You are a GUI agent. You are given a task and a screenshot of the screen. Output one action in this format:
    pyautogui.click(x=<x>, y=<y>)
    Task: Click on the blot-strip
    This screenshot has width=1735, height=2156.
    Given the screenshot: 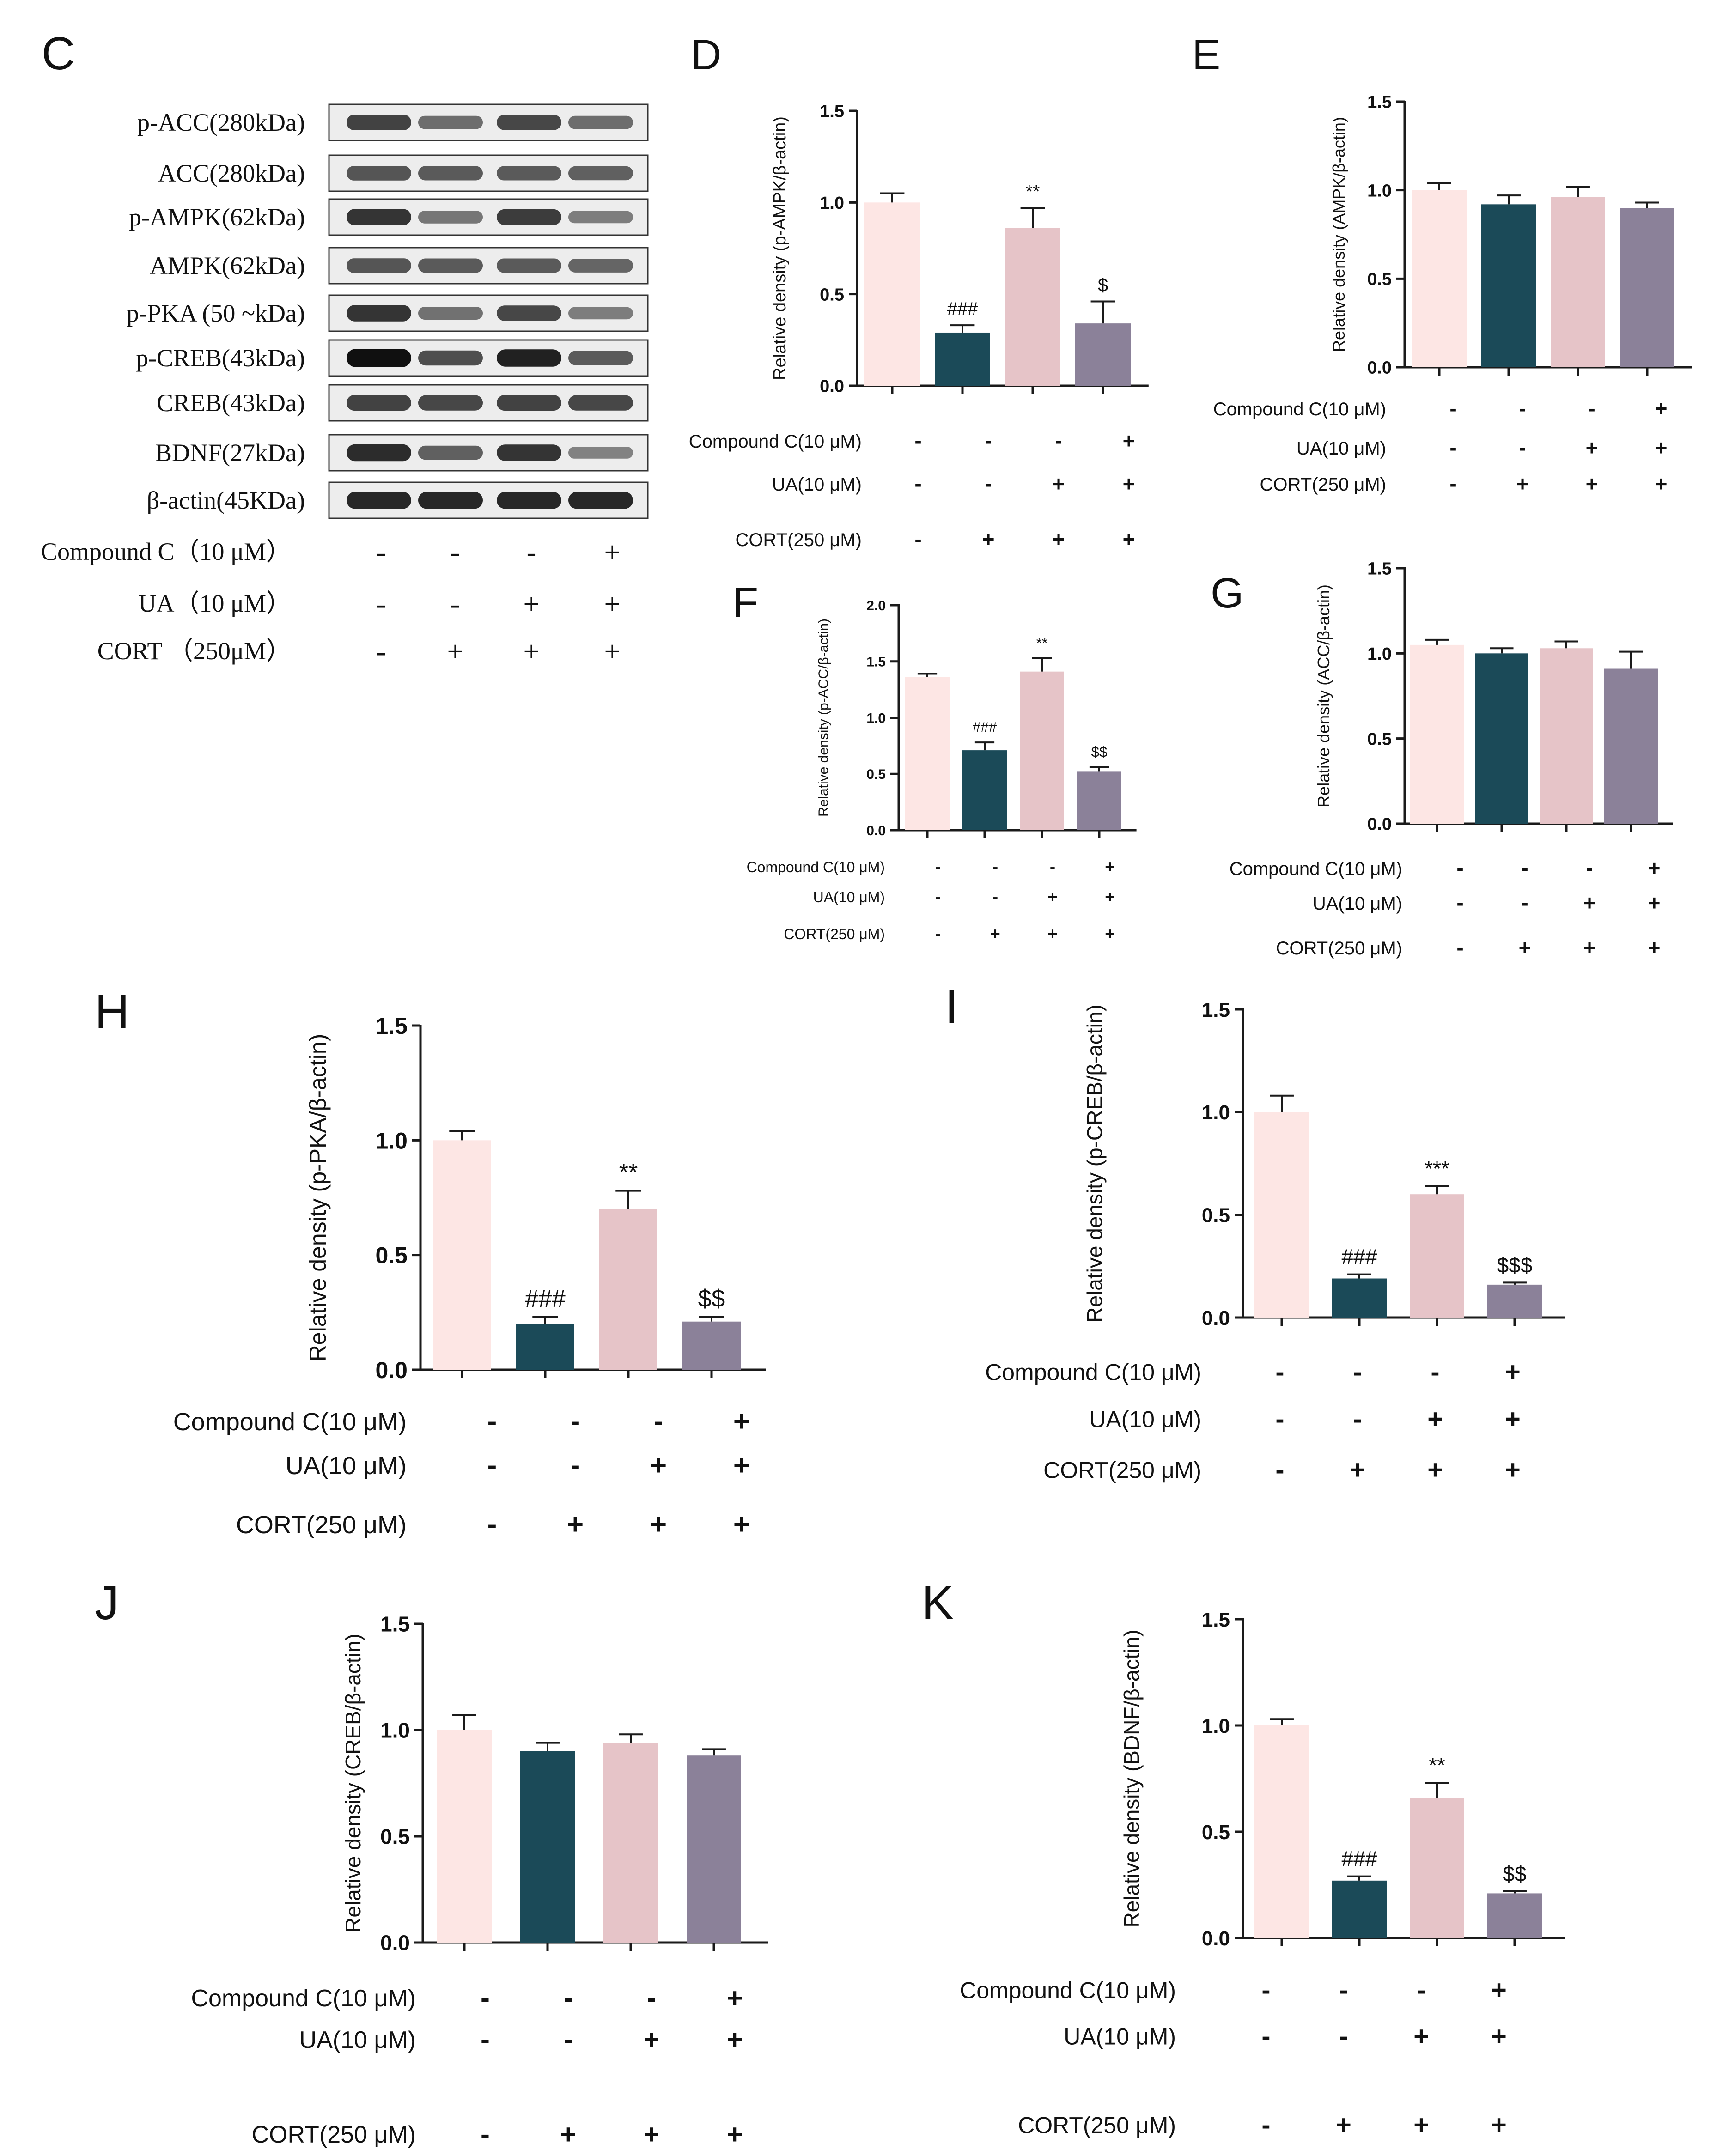 What is the action you would take?
    pyautogui.click(x=488, y=403)
    